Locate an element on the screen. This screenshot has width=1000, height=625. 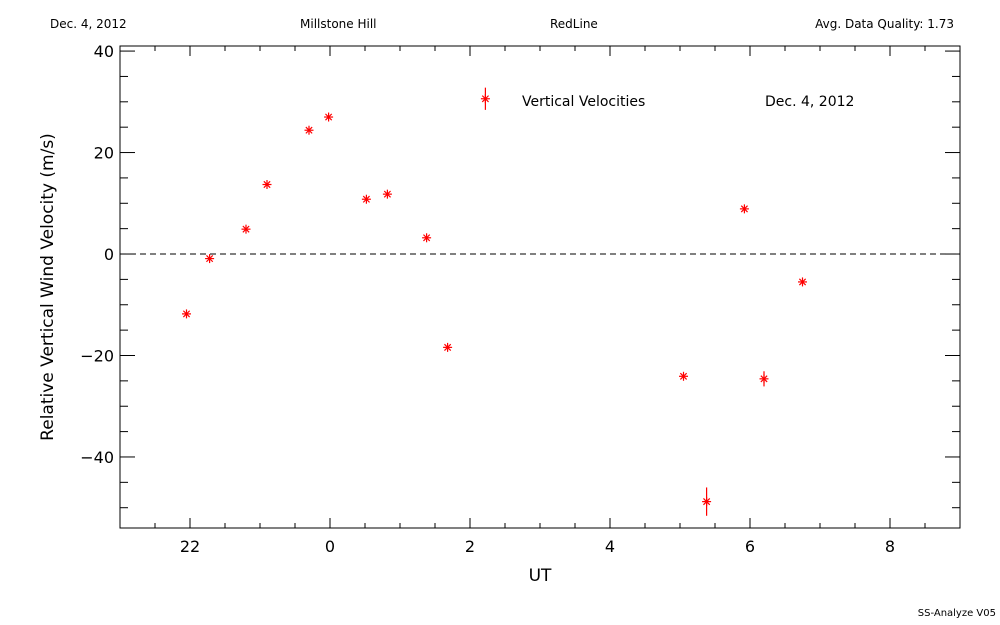
x-tick-label: 0 is located at coordinates (330, 546).